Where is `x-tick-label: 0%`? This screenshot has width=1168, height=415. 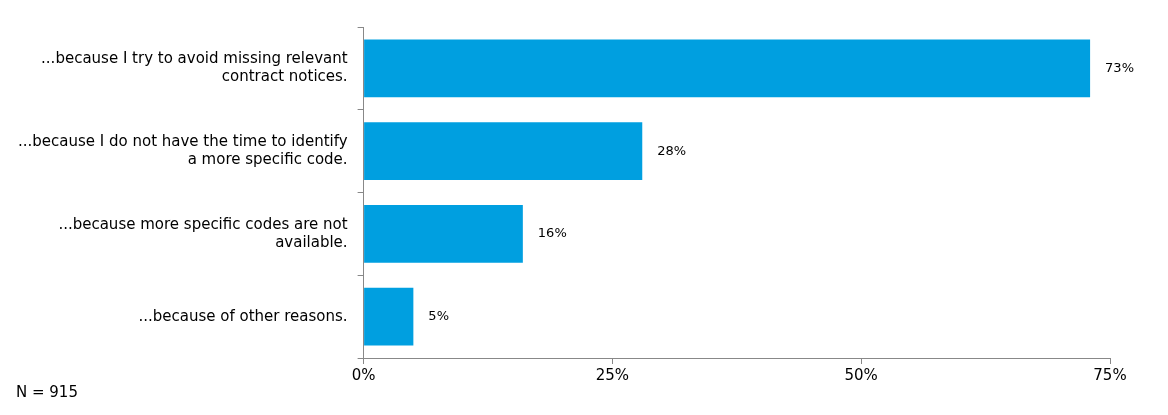
x-tick-label: 0% is located at coordinates (363, 374).